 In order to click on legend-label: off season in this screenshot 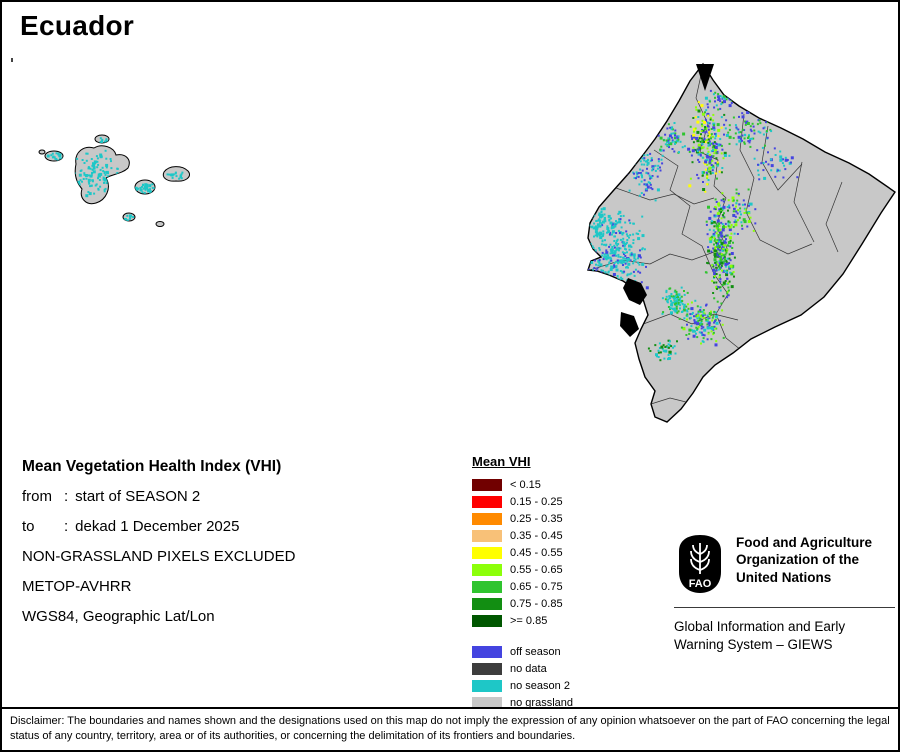, I will do `click(535, 651)`.